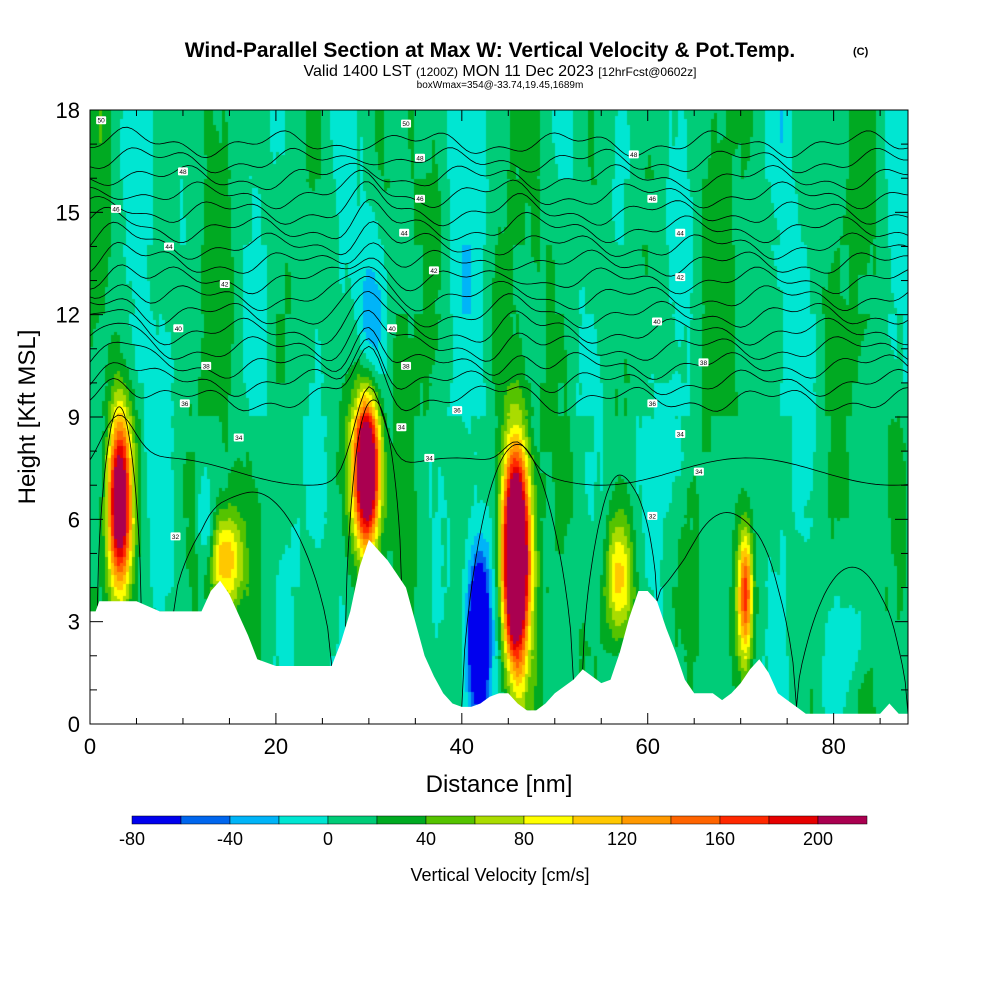 The height and width of the screenshot is (1000, 1000). What do you see at coordinates (74, 724) in the screenshot?
I see `y-tick-label: 0` at bounding box center [74, 724].